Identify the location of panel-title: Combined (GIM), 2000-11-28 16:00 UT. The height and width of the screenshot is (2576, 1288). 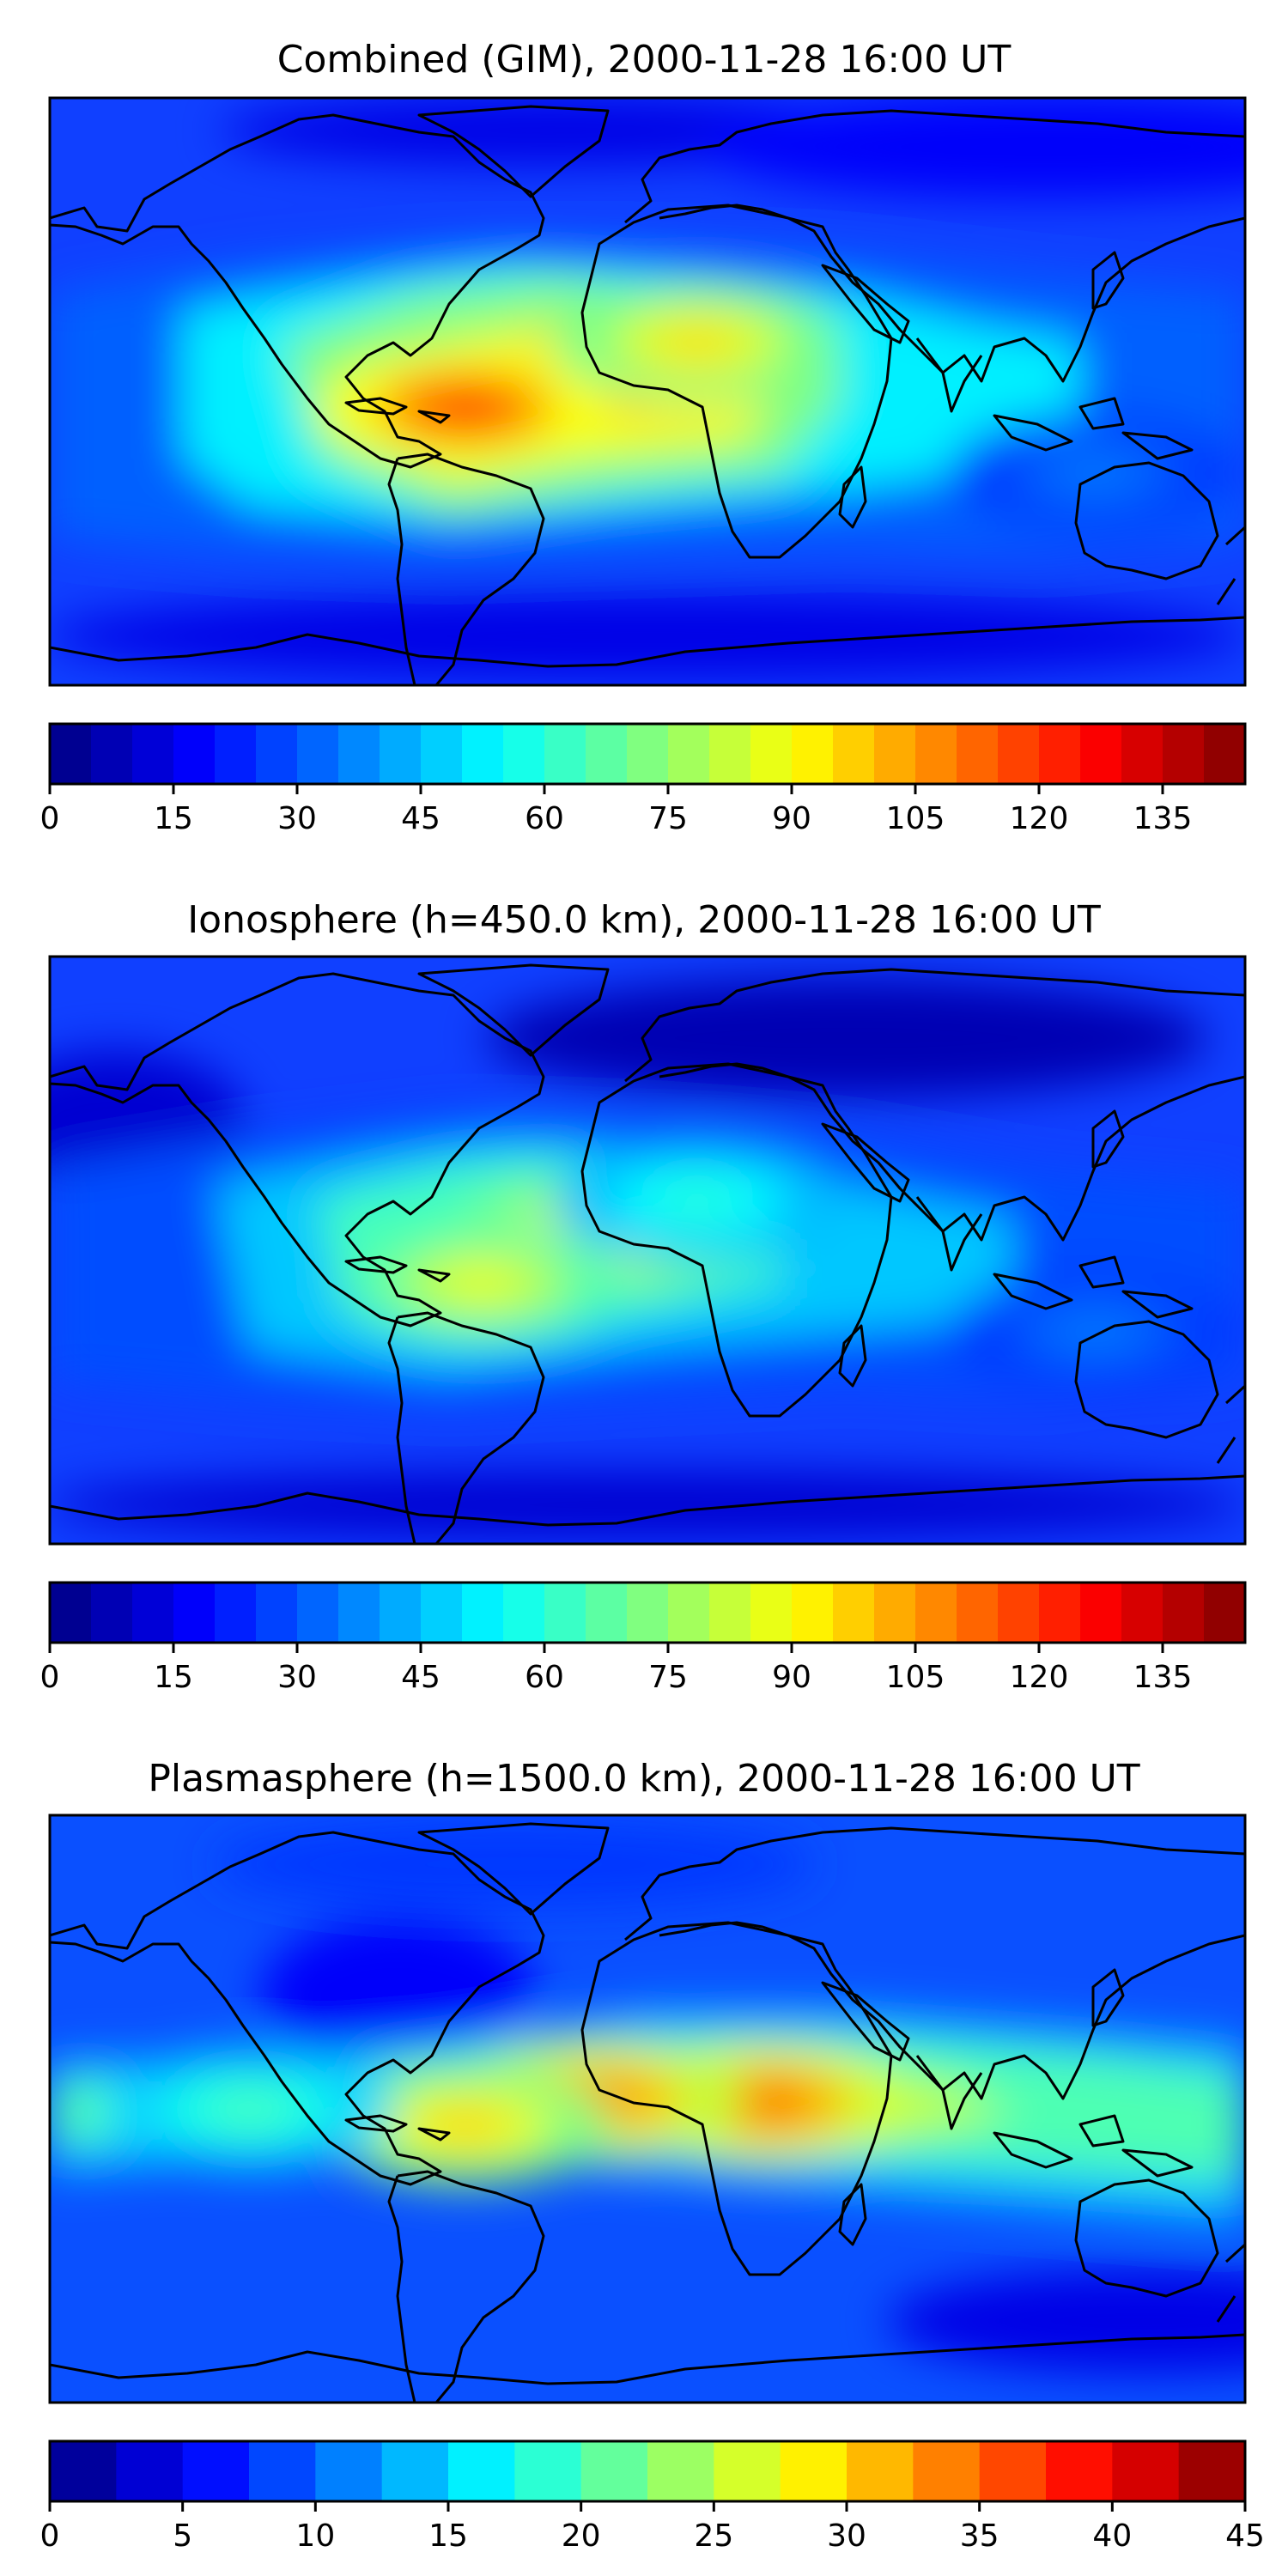
(644, 60).